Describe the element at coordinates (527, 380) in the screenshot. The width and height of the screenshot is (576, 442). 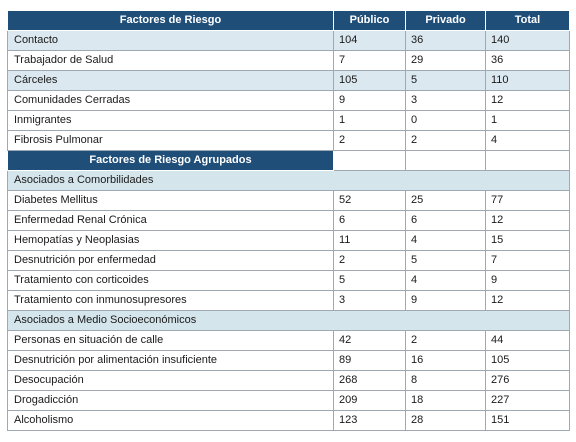
I see `row-total: 276` at that location.